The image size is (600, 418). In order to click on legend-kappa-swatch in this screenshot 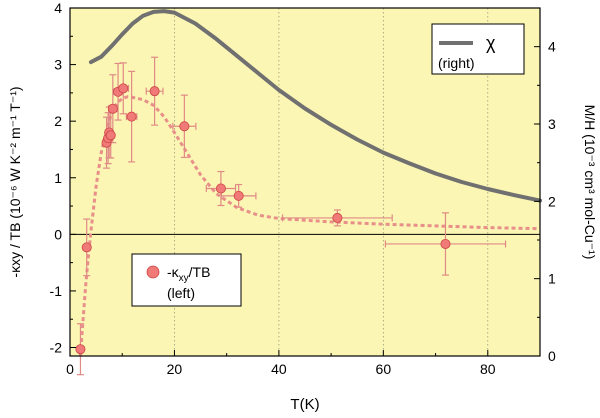, I will do `click(153, 272)`.